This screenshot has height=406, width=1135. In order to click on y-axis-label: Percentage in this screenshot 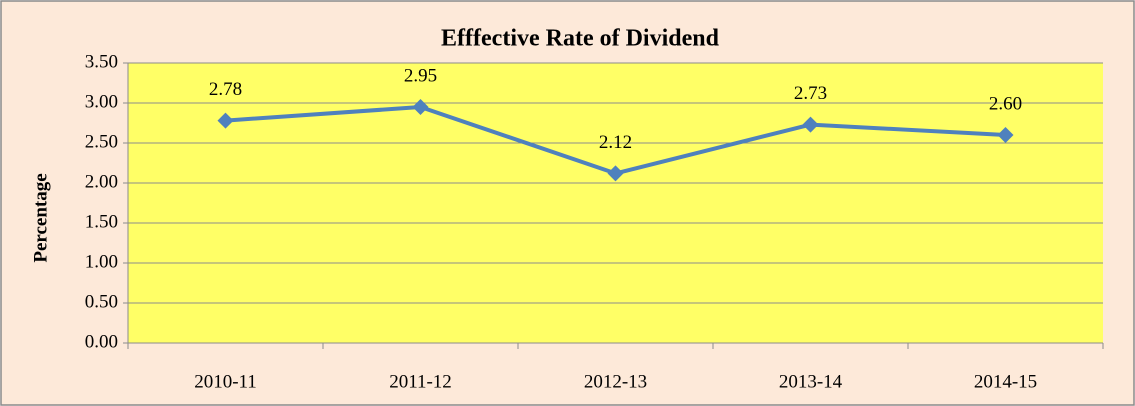, I will do `click(40, 217)`.